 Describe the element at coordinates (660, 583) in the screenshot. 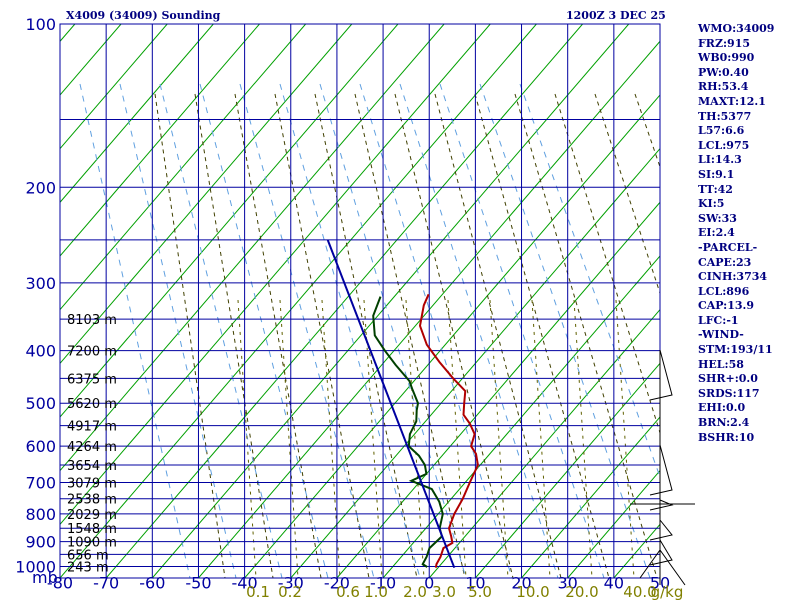

I see `temperature-tick-label: 50` at that location.